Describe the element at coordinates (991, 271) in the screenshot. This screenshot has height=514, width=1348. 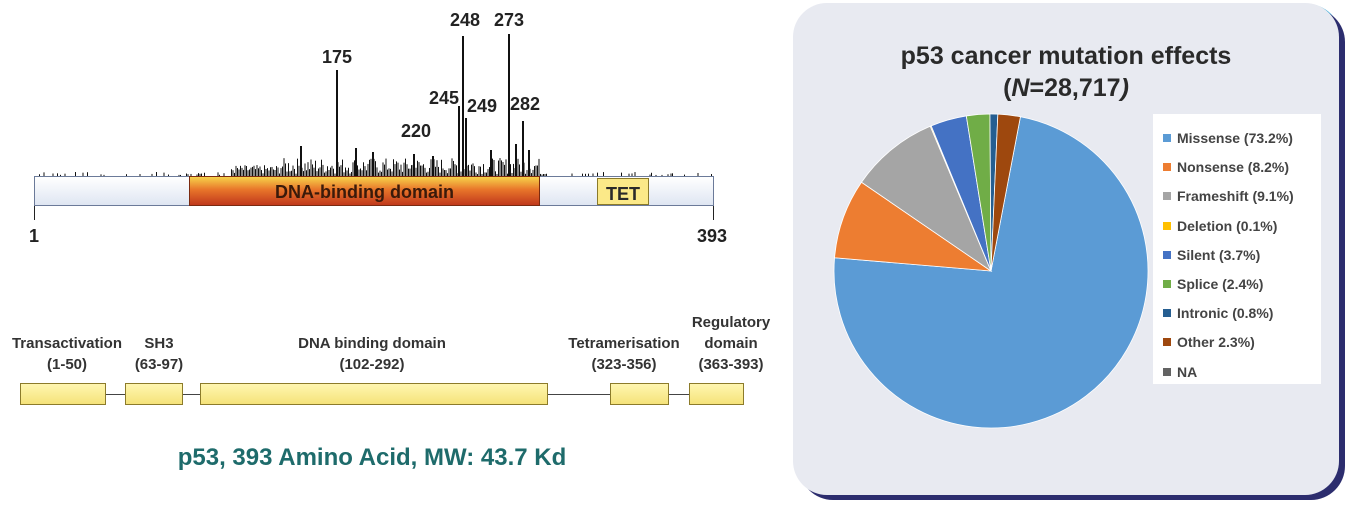
I see `pie-chart` at that location.